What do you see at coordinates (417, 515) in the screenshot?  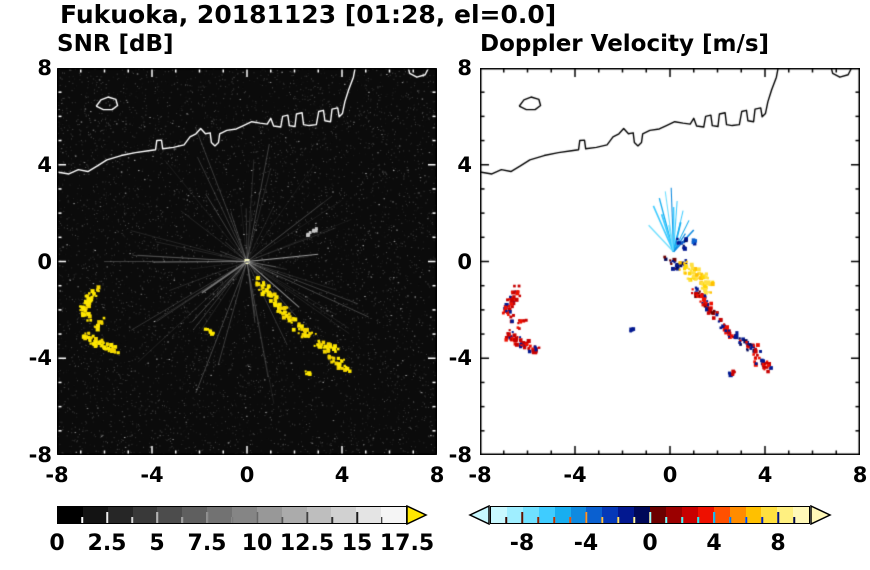 I see `snr-colorbar-over-arrow-icon` at bounding box center [417, 515].